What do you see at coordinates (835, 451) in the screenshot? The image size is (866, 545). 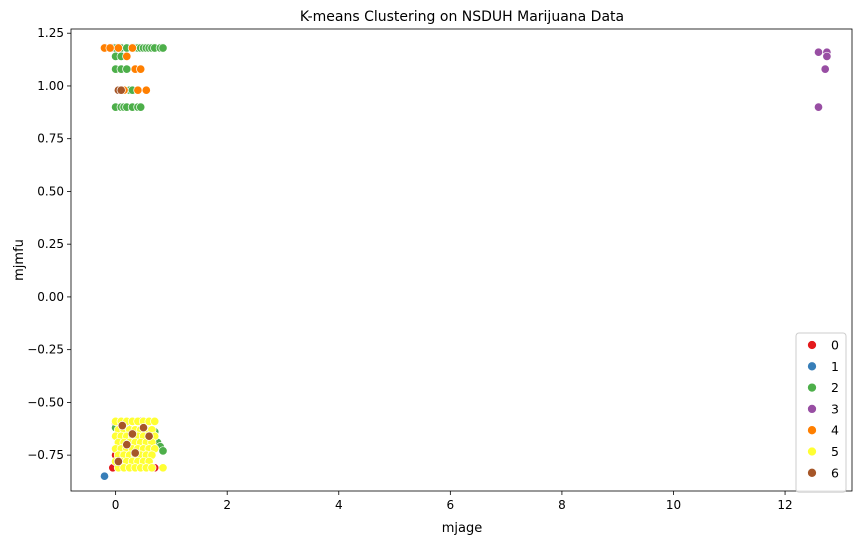 I see `legend-label-5: 5` at bounding box center [835, 451].